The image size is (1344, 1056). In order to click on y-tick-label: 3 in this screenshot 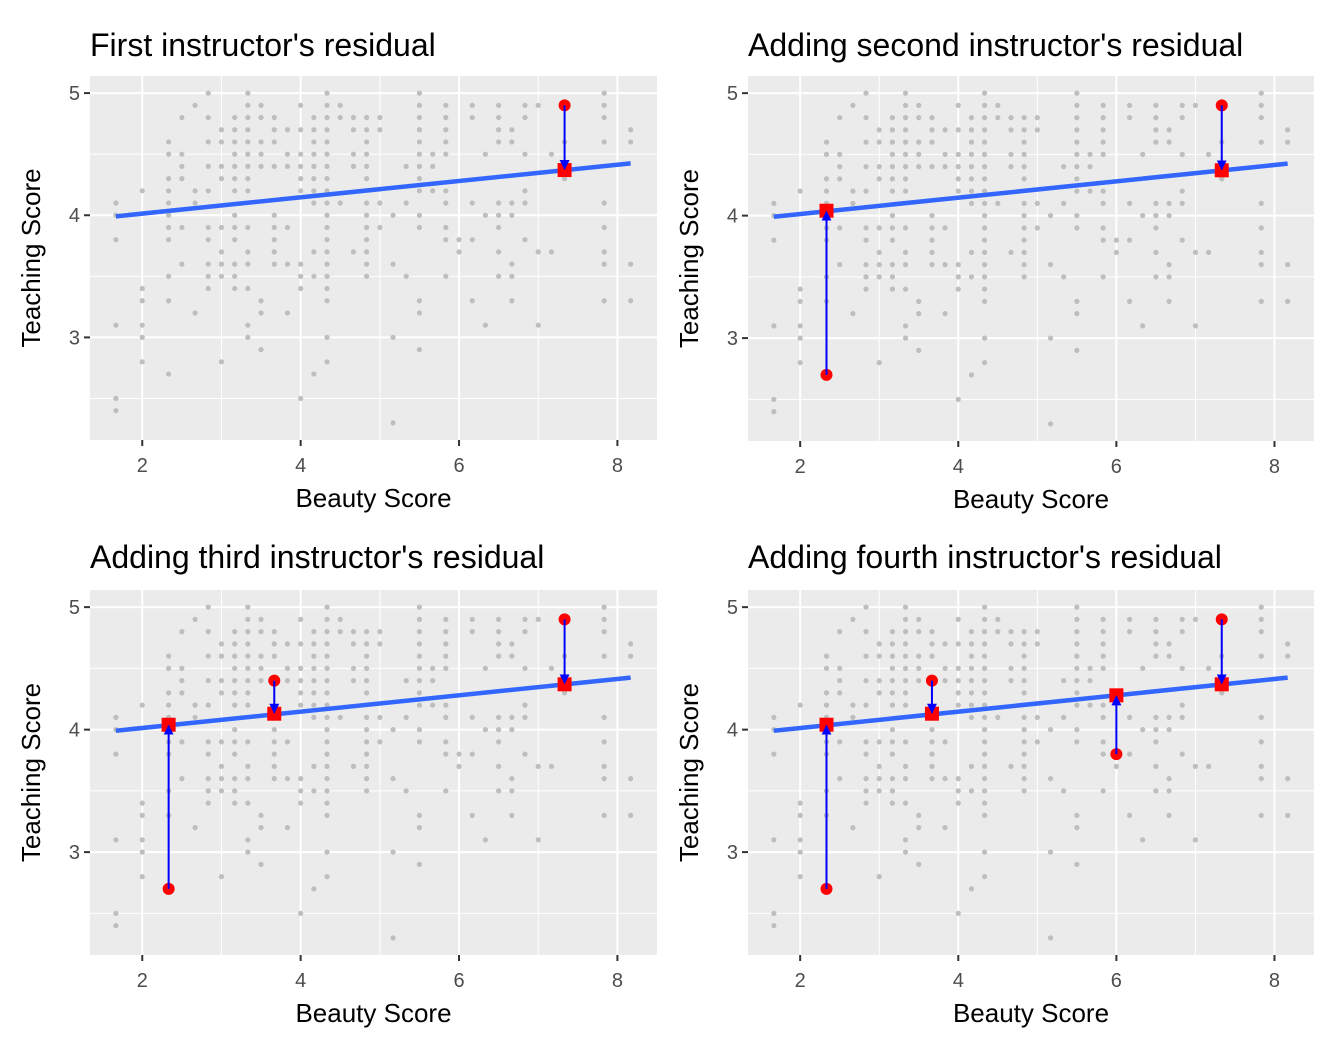, I will do `click(732, 853)`.